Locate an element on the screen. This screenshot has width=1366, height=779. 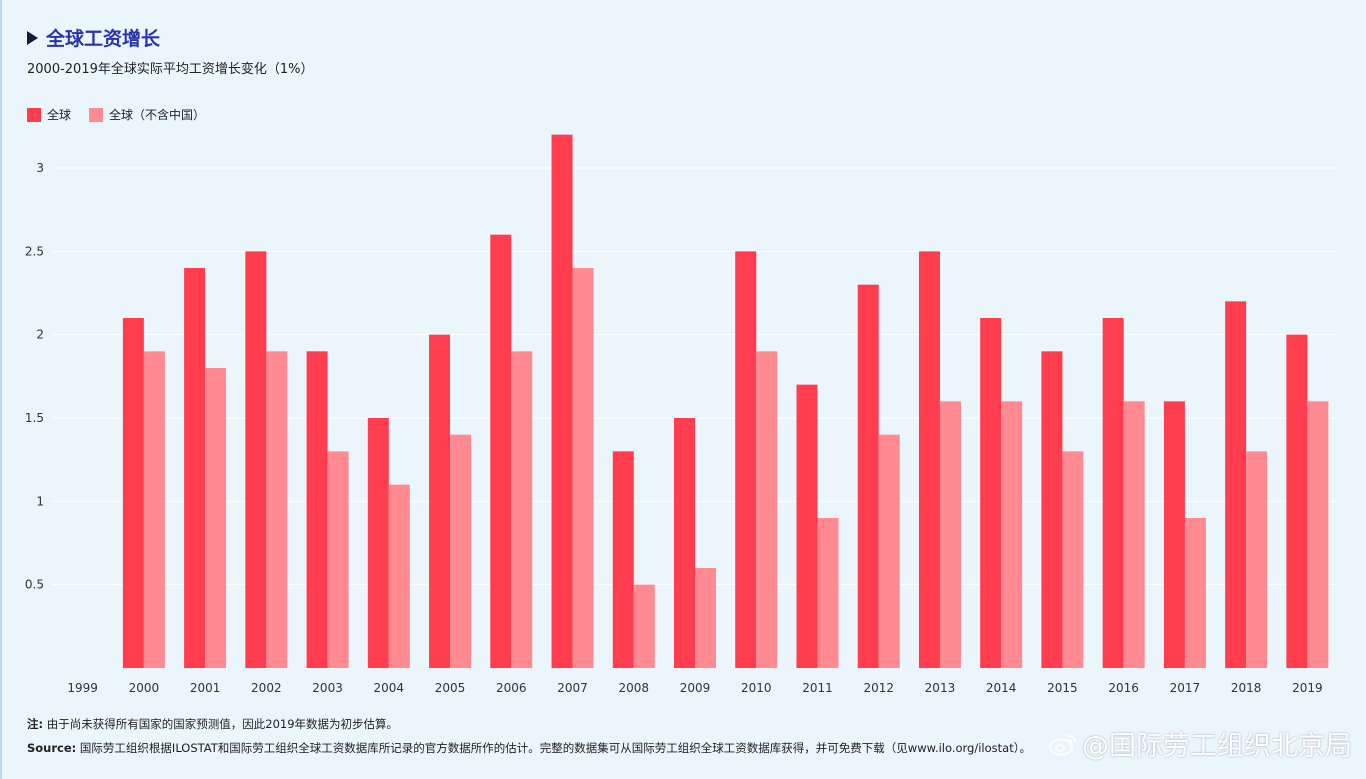
x-tick-label: 2016 is located at coordinates (1123, 688).